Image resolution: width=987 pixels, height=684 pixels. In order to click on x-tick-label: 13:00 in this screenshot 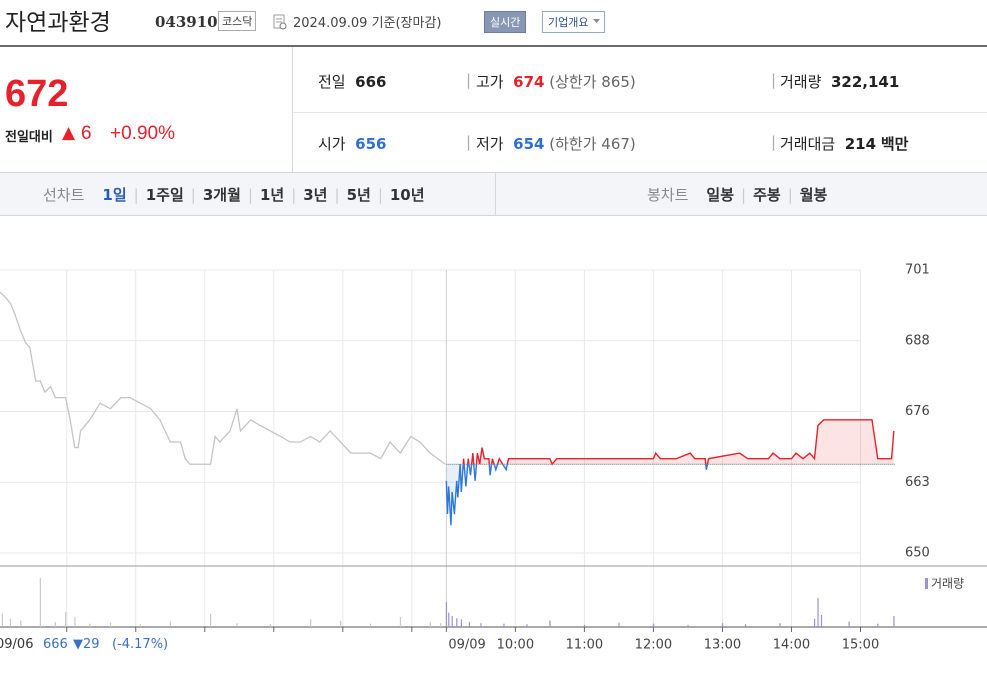, I will do `click(722, 645)`.